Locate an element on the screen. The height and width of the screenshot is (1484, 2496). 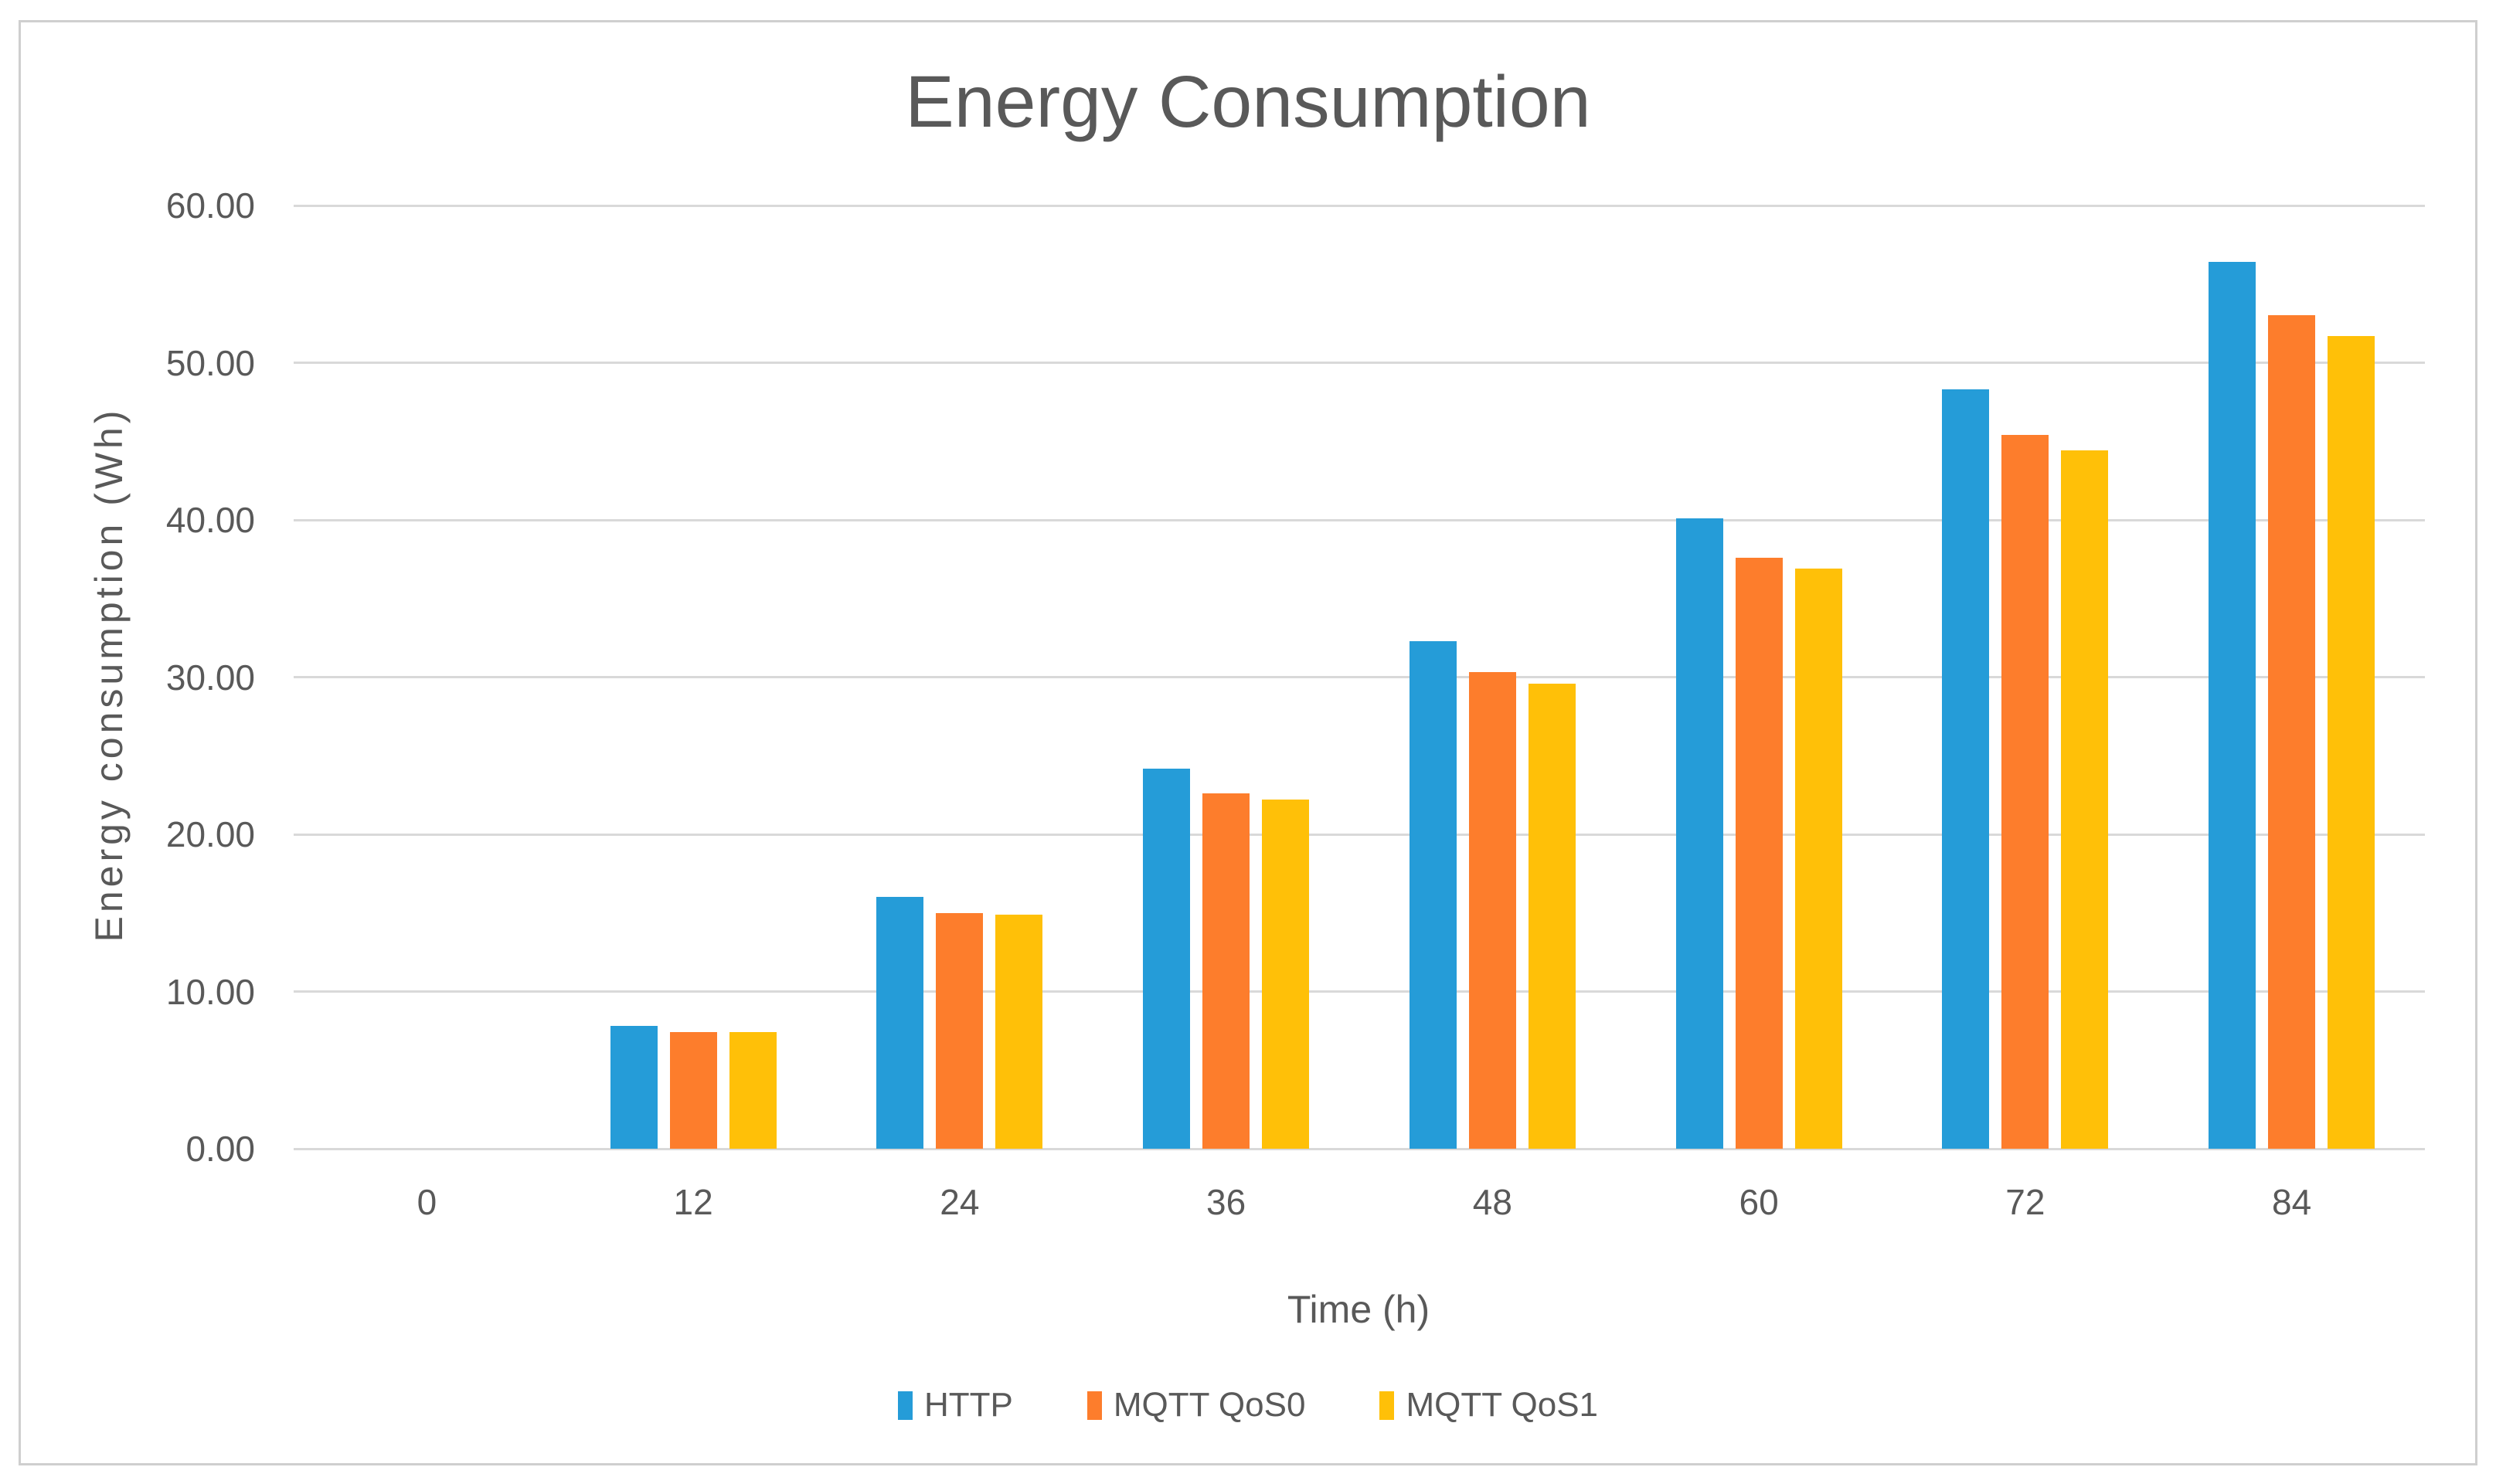
x-tick-label: 24 is located at coordinates (960, 1202).